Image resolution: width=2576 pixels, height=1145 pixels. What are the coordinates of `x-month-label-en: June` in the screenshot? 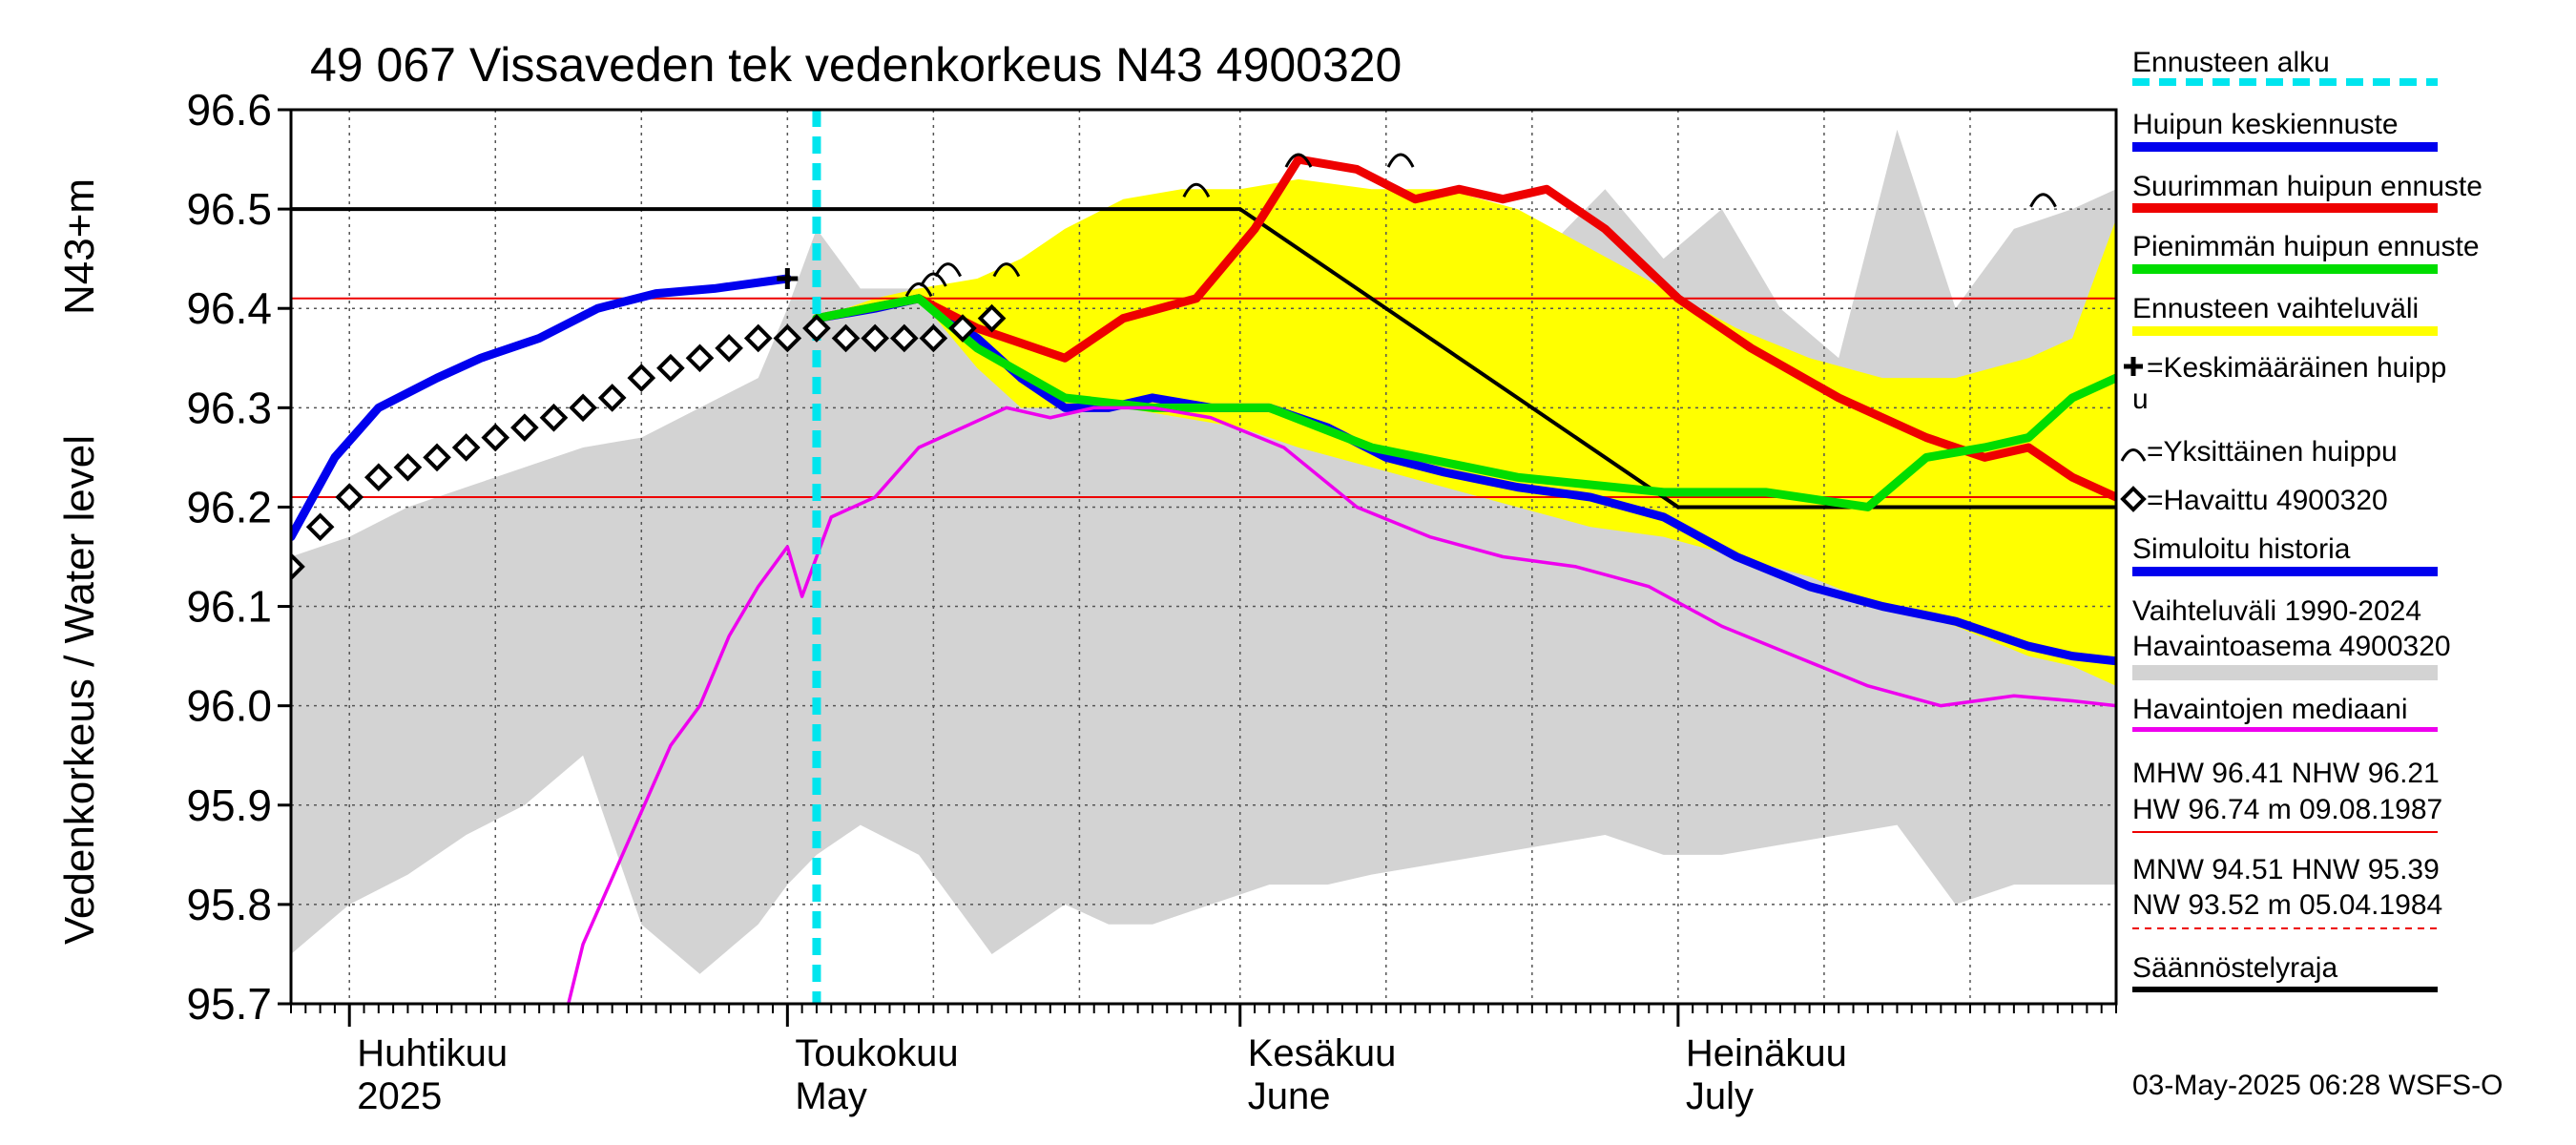 It's located at (1289, 1096).